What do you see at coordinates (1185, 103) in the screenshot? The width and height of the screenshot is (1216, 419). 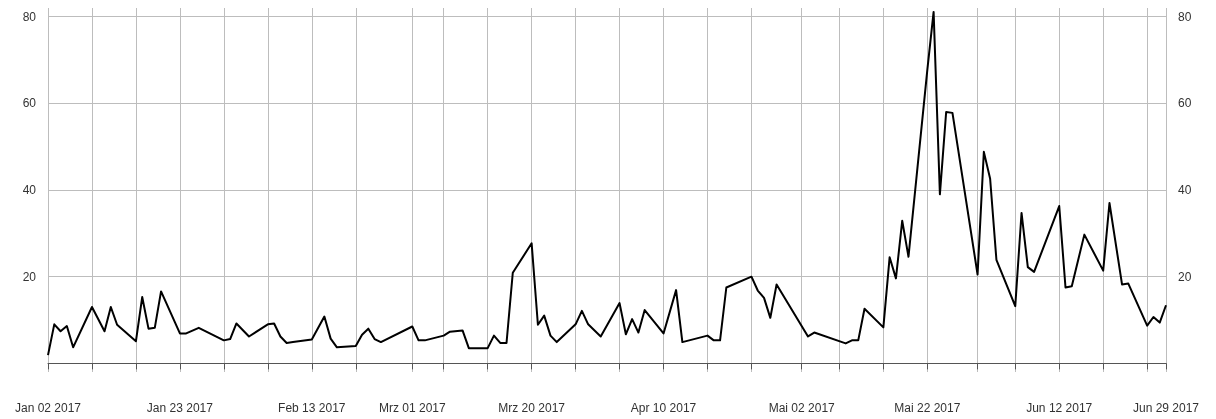 I see `y2-tick-label: 60` at bounding box center [1185, 103].